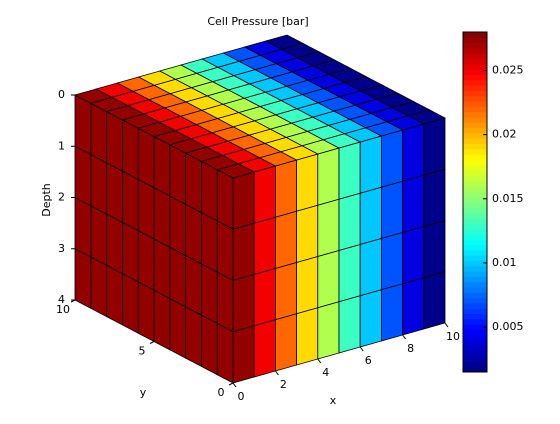  What do you see at coordinates (325, 372) in the screenshot?
I see `x-tick-label: 4` at bounding box center [325, 372].